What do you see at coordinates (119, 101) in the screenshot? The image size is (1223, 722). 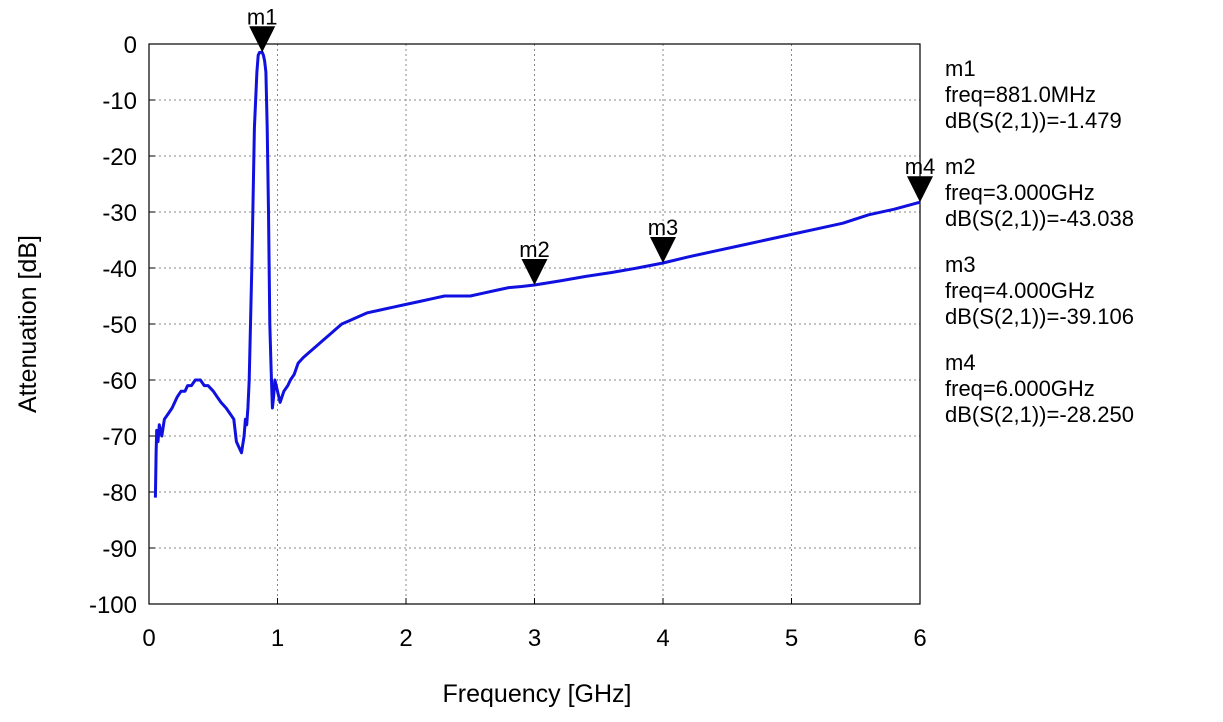 I see `y-tick-label: -10` at bounding box center [119, 101].